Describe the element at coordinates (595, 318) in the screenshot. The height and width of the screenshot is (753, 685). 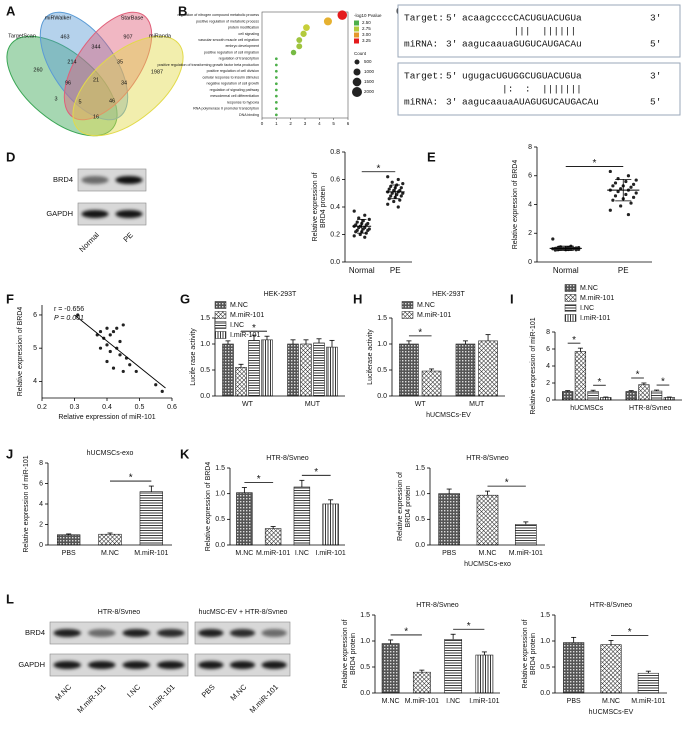
I see `legend-label: I.miR-101` at that location.